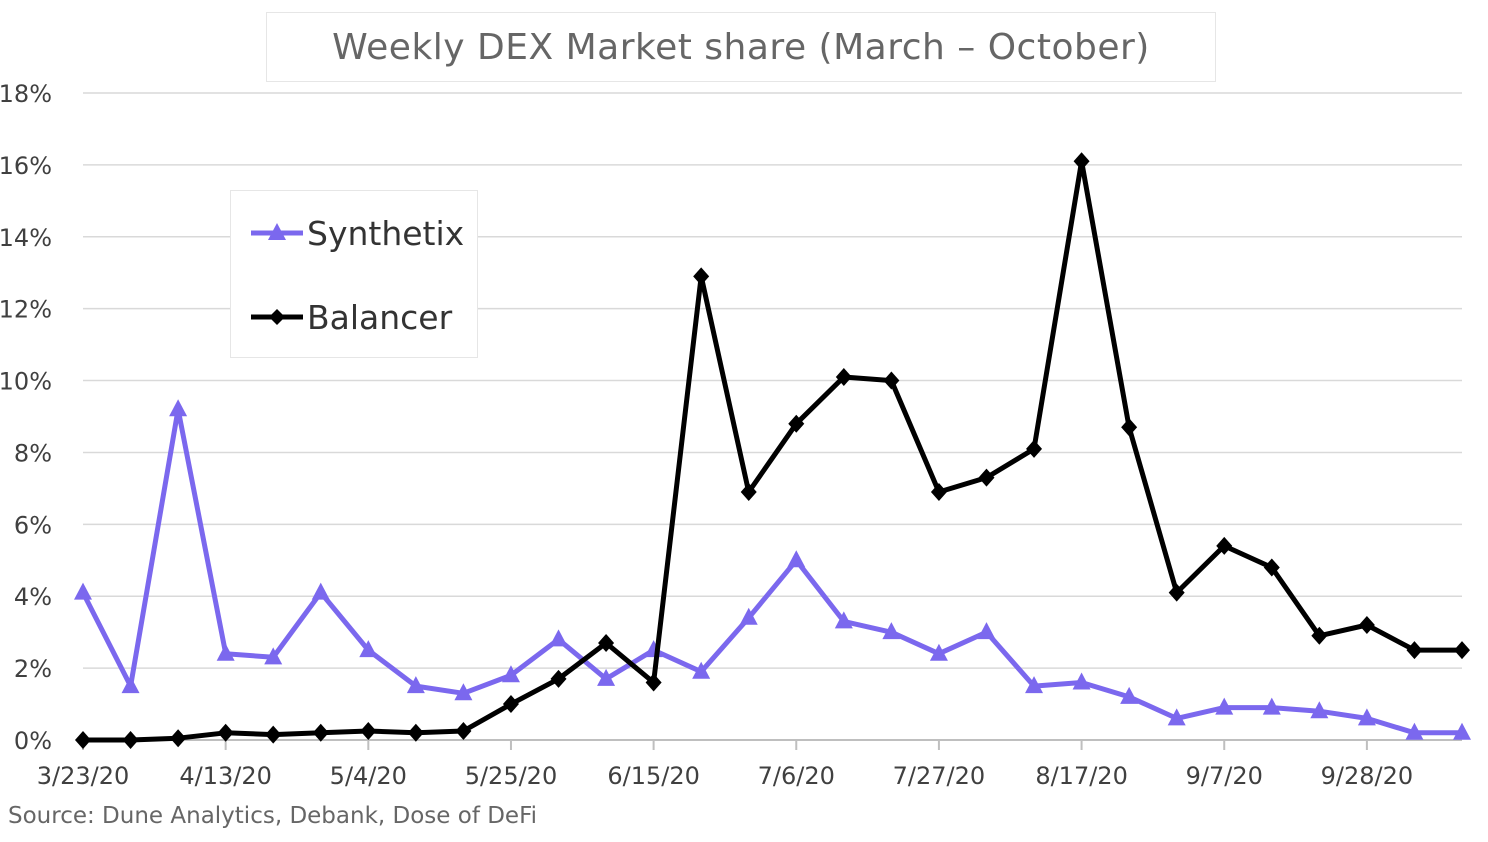 This screenshot has height=842, width=1488. Describe the element at coordinates (277, 317) in the screenshot. I see `diamond-marker-icon` at that location.